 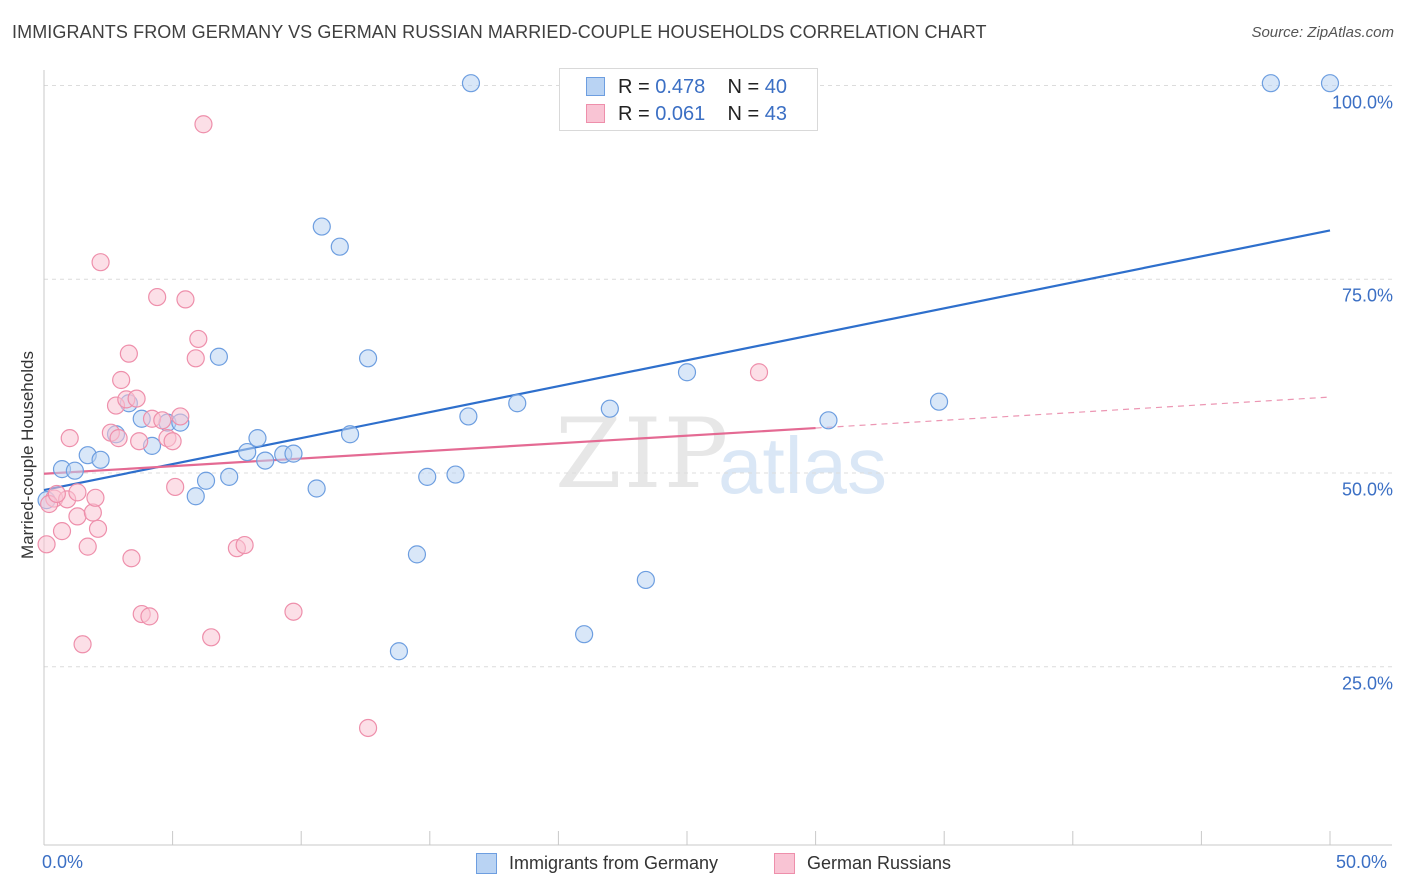 I want to click on y-tick-label: 25.0%, so click(x=1367, y=683).